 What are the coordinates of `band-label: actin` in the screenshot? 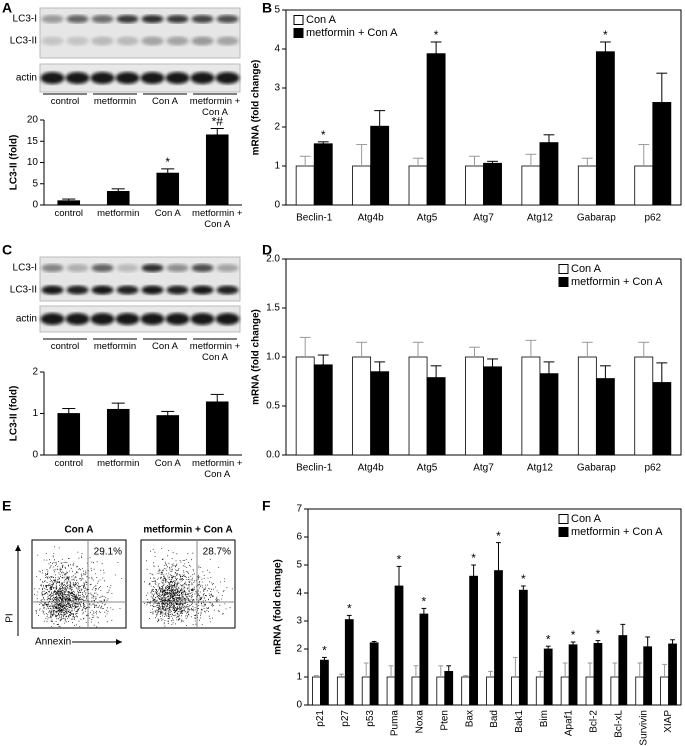 It's located at (26, 319).